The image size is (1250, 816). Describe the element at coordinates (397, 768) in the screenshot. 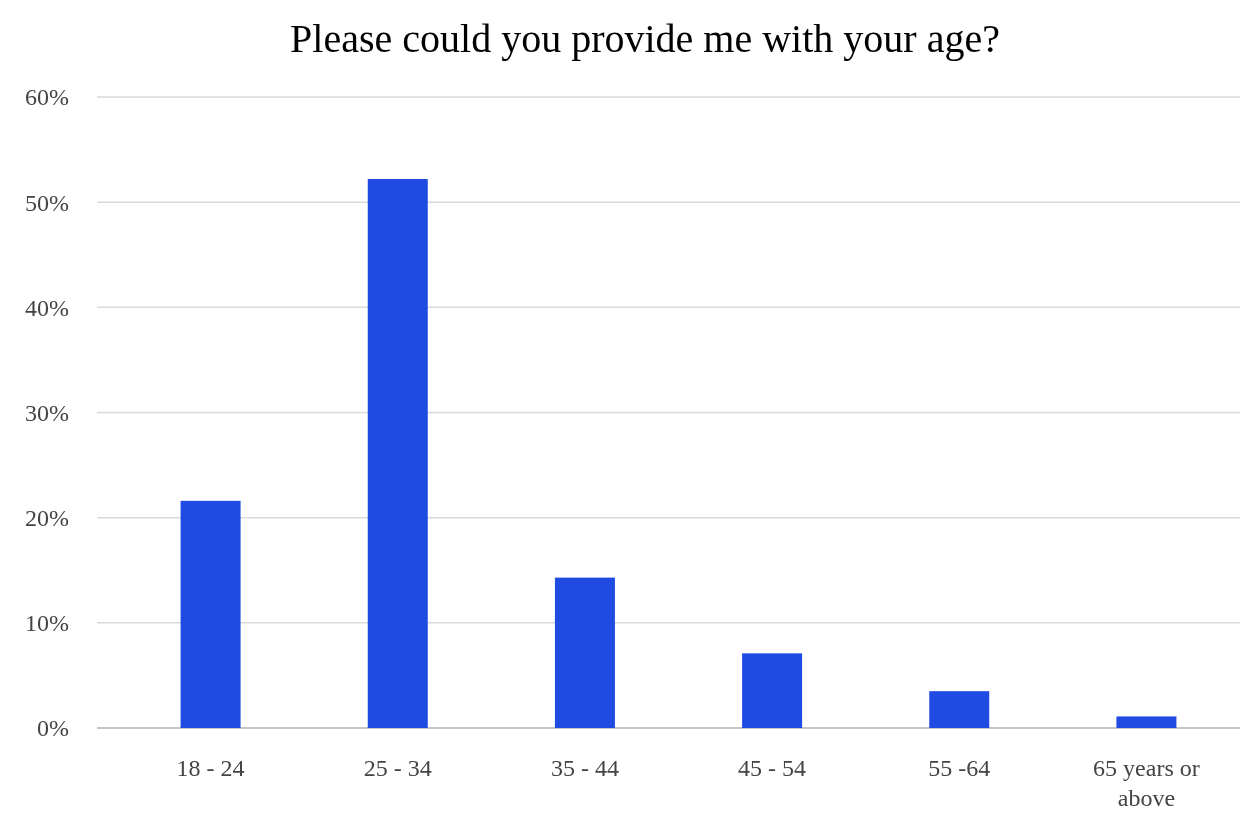

I see `x-tick-label: 25 - 34` at that location.